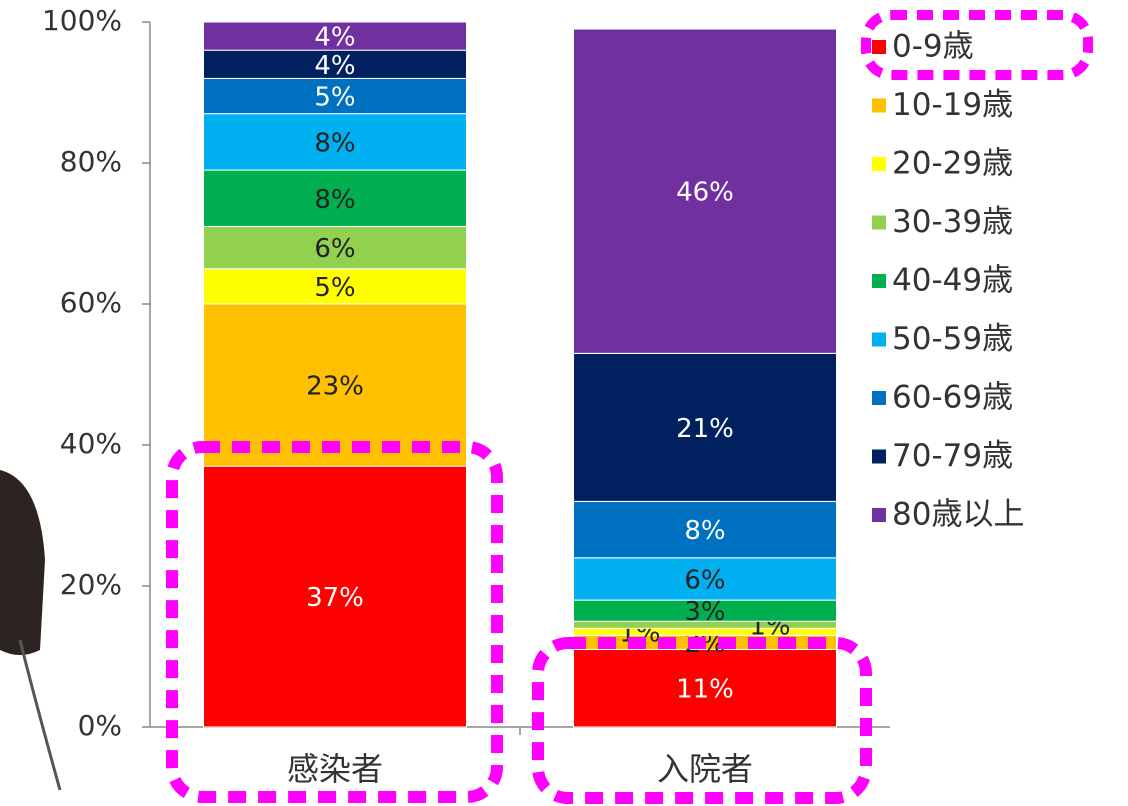 The width and height of the screenshot is (1128, 806). I want to click on y-tick-label: 40%, so click(91, 443).